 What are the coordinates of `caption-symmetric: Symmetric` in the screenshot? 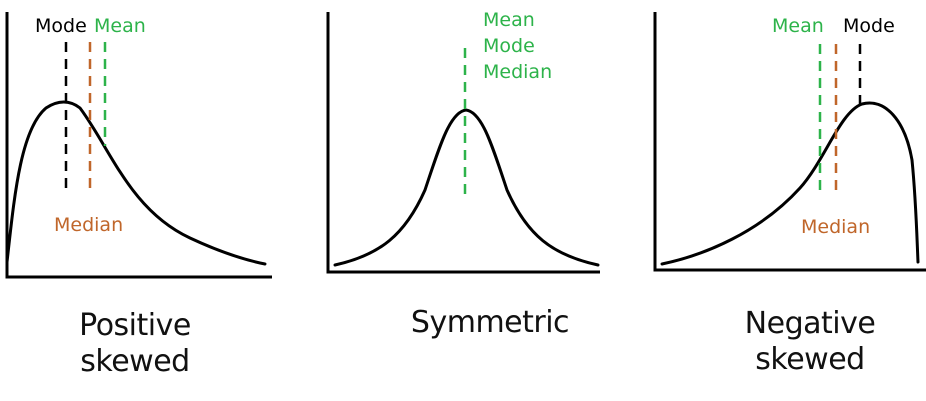 It's located at (490, 323).